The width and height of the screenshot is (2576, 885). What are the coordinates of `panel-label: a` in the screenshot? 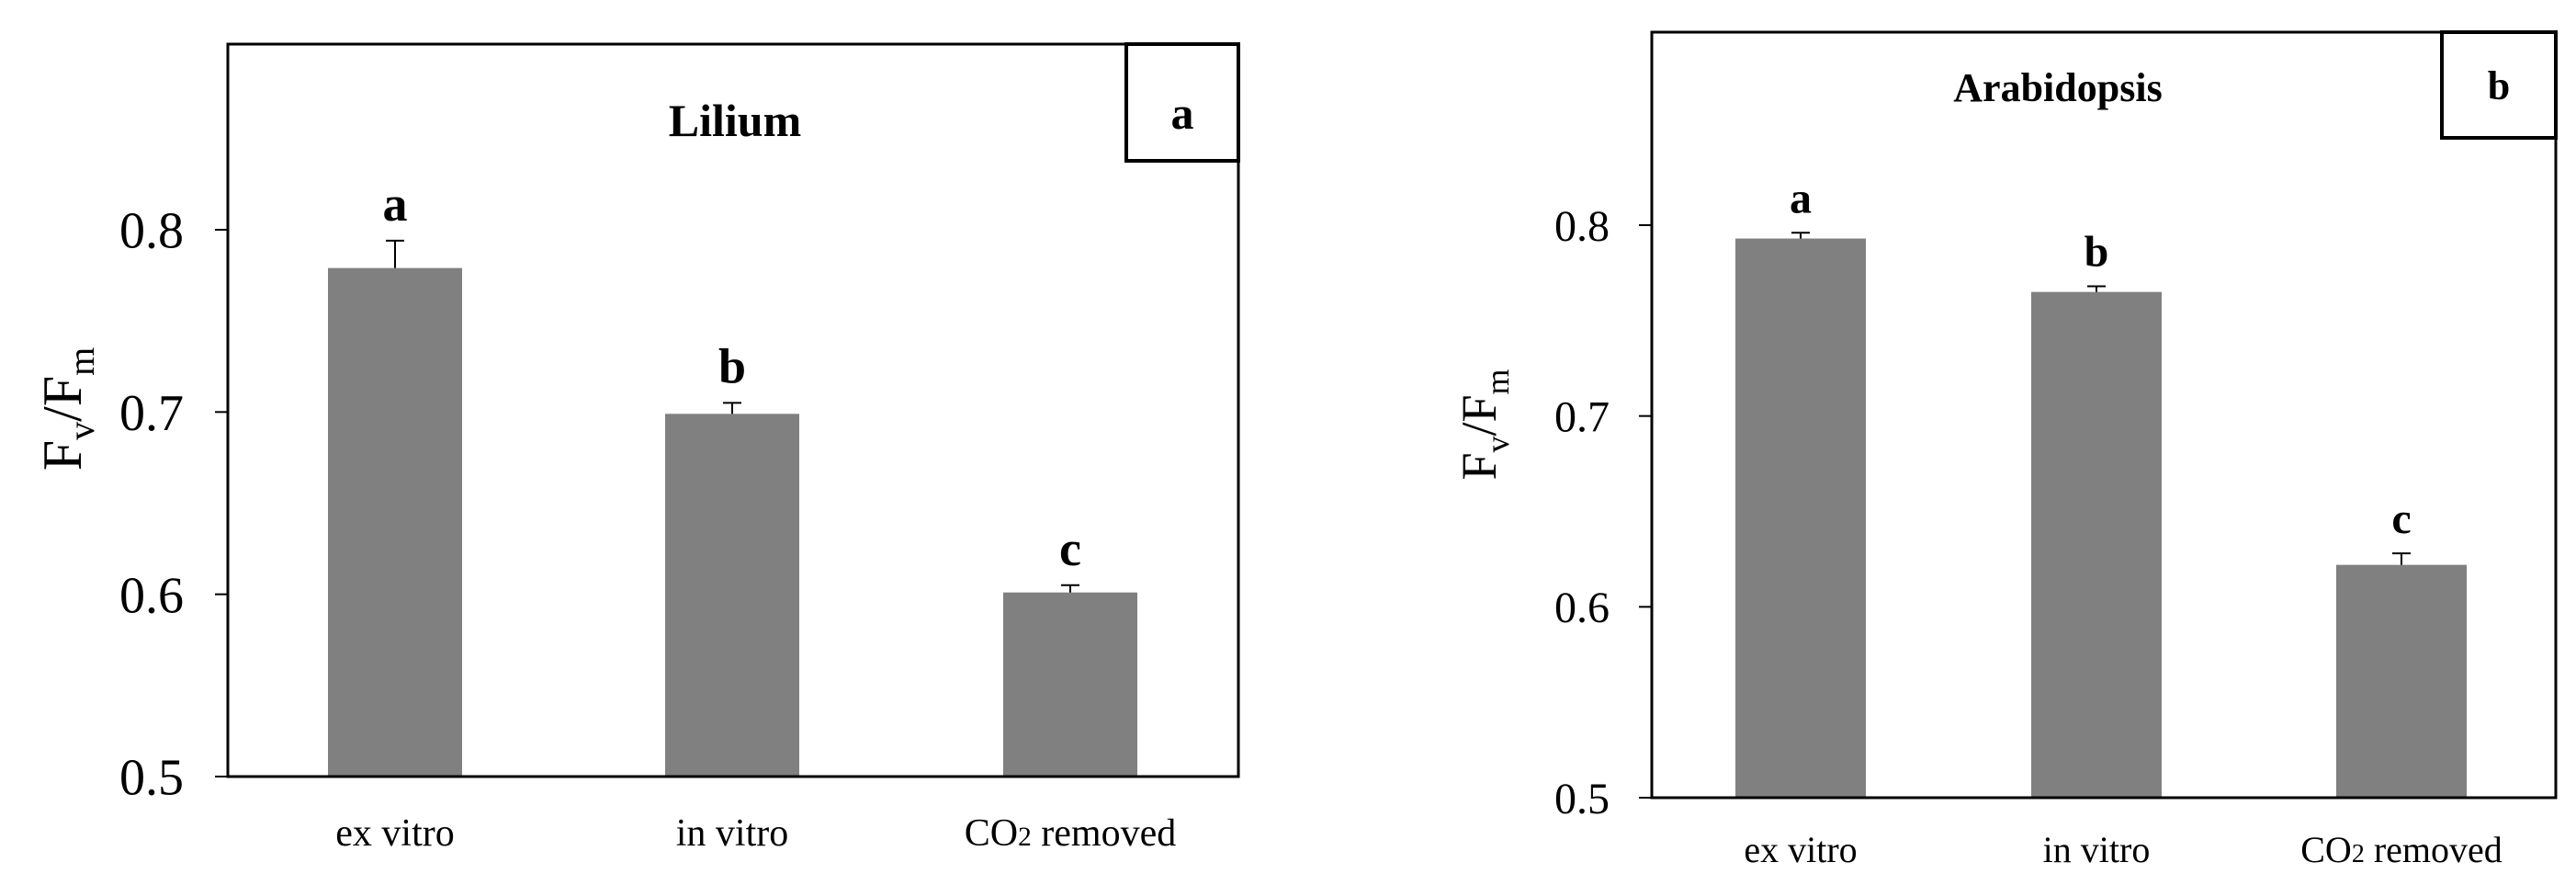 It's located at (1182, 113).